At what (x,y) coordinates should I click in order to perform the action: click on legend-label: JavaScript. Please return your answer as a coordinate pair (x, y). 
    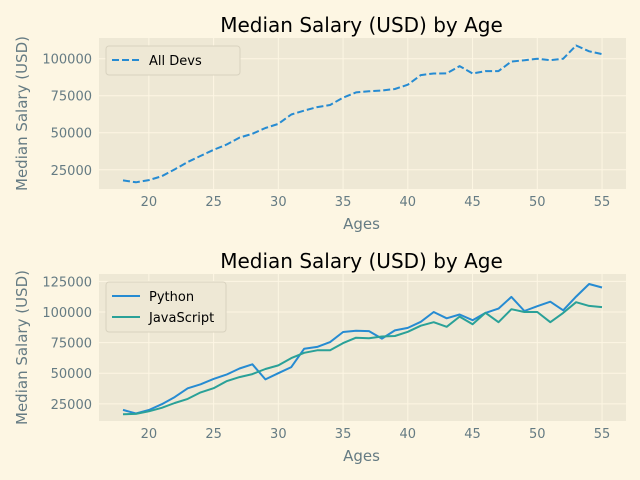
    Looking at the image, I should click on (181, 318).